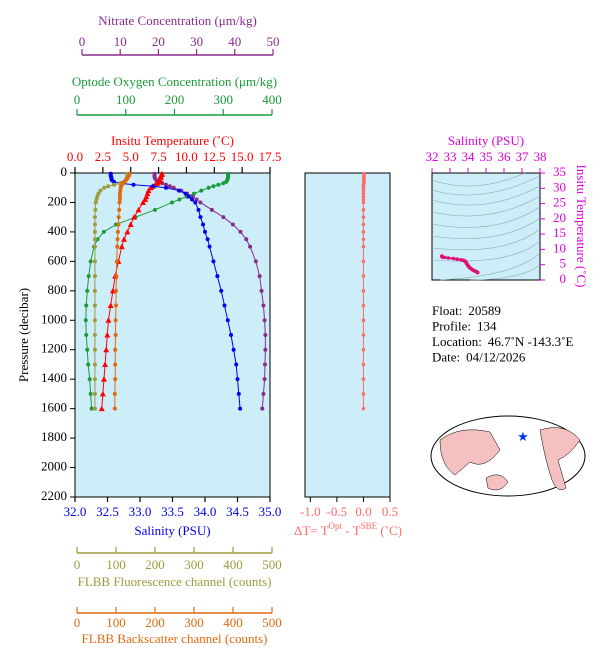  I want to click on x-tick-label: 100, so click(126, 99).